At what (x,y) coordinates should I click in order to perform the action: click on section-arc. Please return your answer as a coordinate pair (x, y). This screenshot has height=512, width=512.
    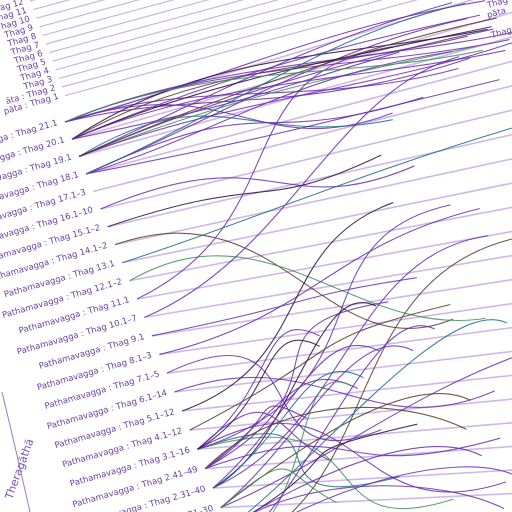
    Looking at the image, I should click on (16, 451).